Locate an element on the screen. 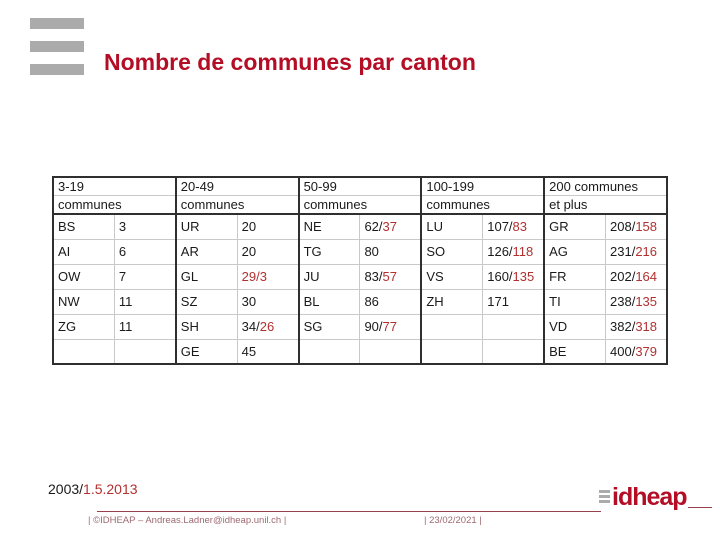  count-before-merge: 62/ is located at coordinates (373, 227).